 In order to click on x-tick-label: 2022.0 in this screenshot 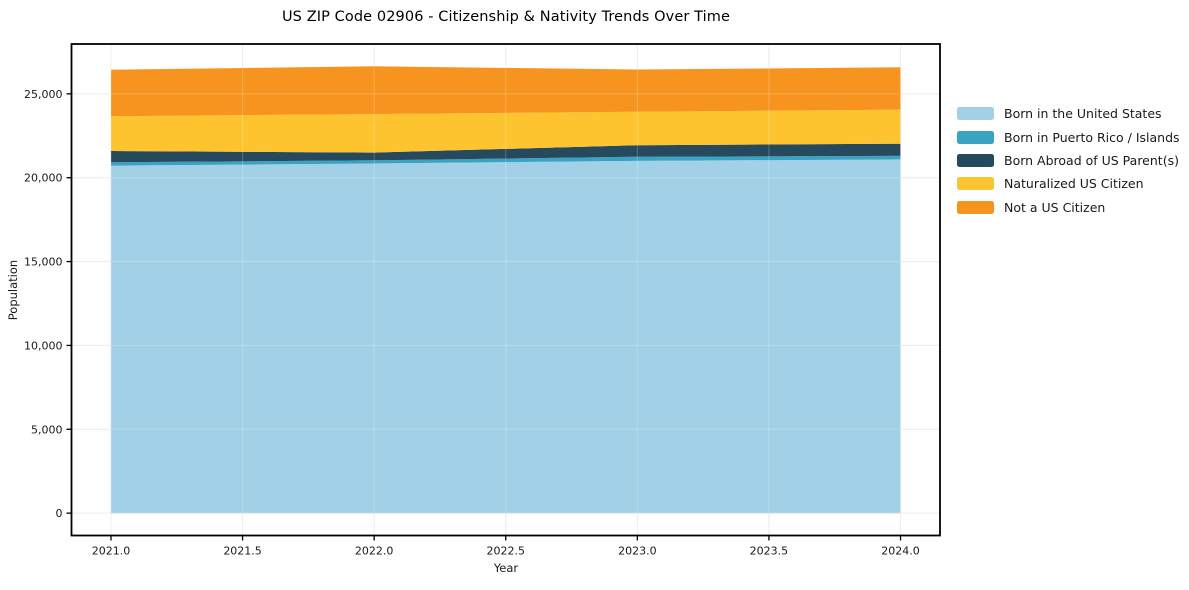, I will do `click(374, 551)`.